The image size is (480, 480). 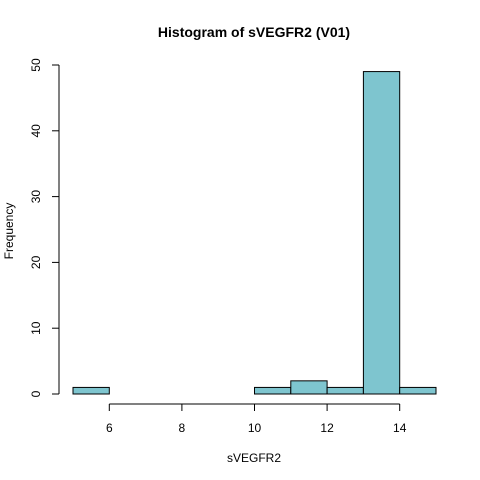 What do you see at coordinates (36, 328) in the screenshot?
I see `y-tick-label: 10` at bounding box center [36, 328].